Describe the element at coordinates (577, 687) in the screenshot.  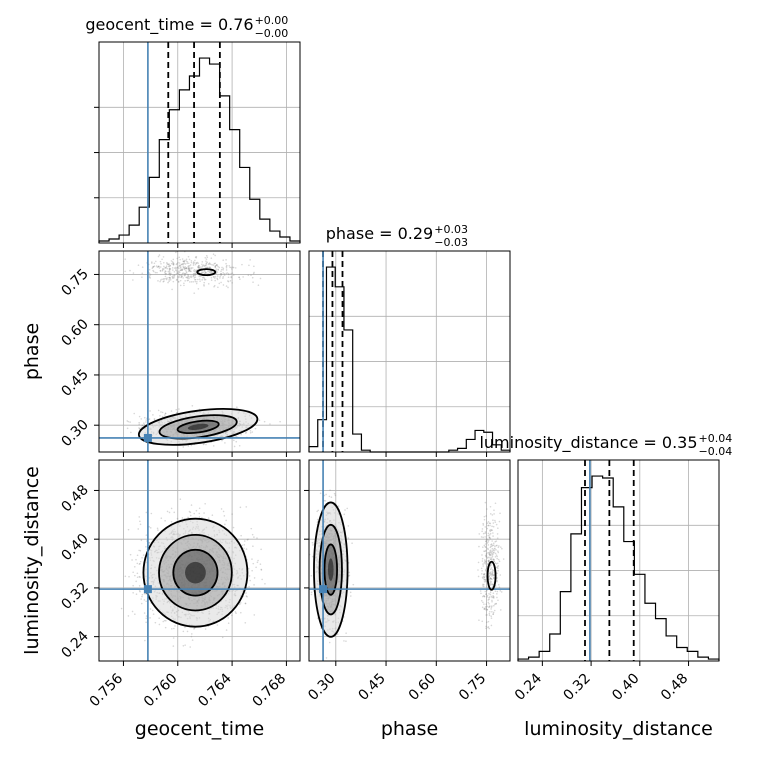
I see `x-tick-label: 0.32` at that location.